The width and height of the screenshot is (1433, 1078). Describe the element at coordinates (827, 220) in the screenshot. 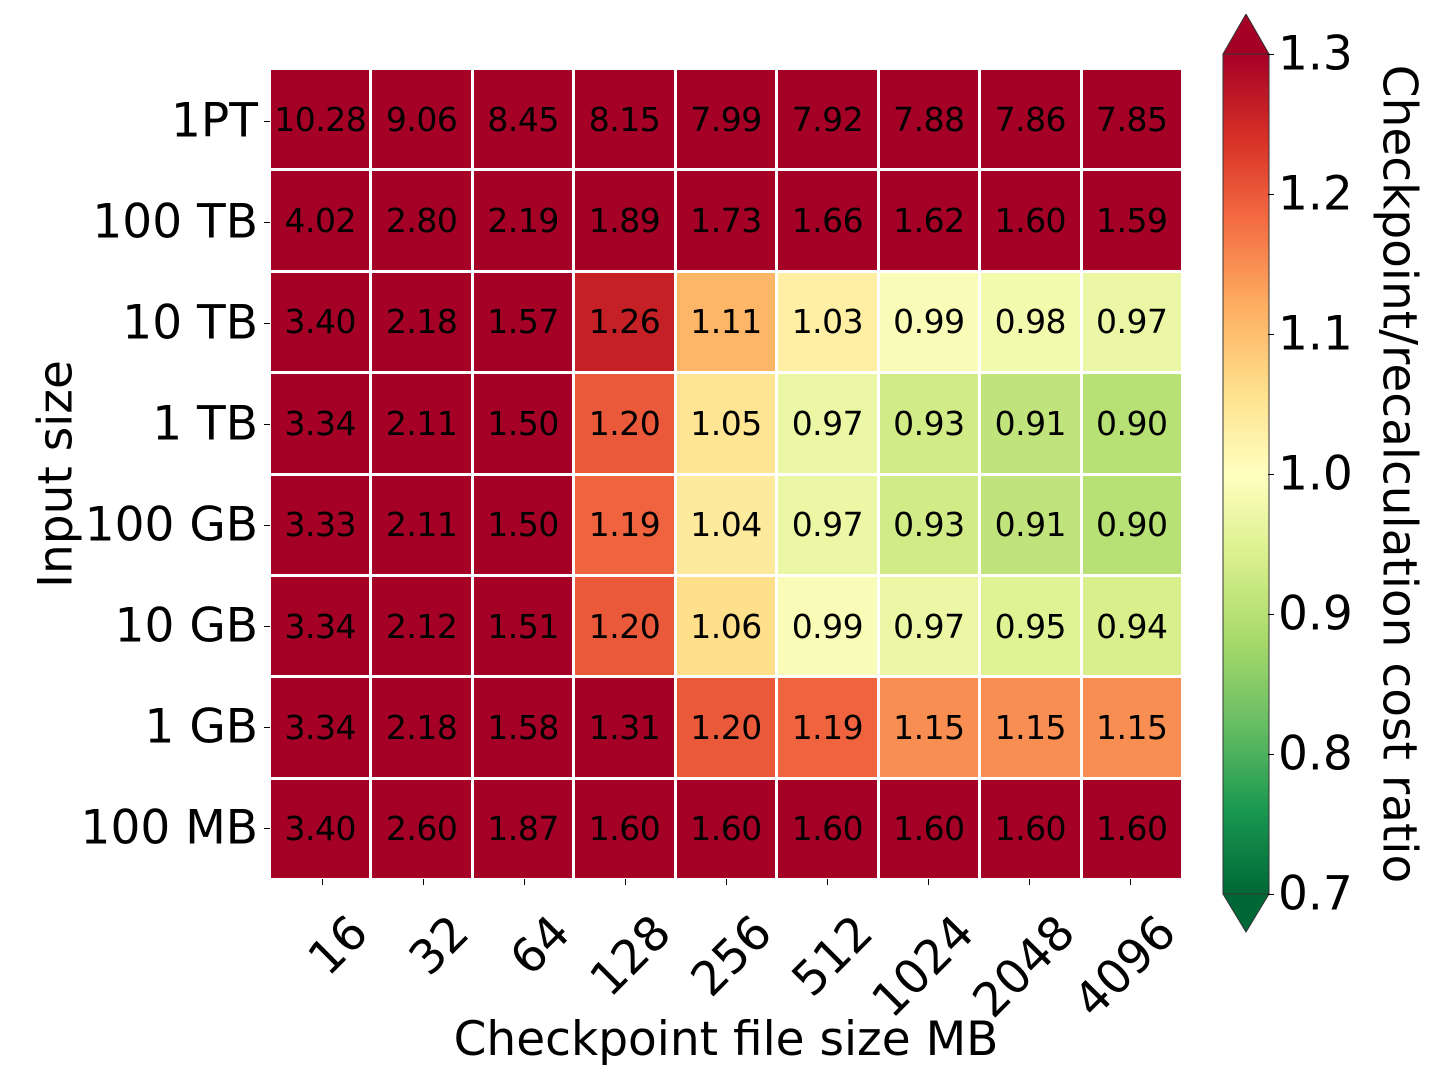

I see `heatmap-cell: 1.66` at that location.